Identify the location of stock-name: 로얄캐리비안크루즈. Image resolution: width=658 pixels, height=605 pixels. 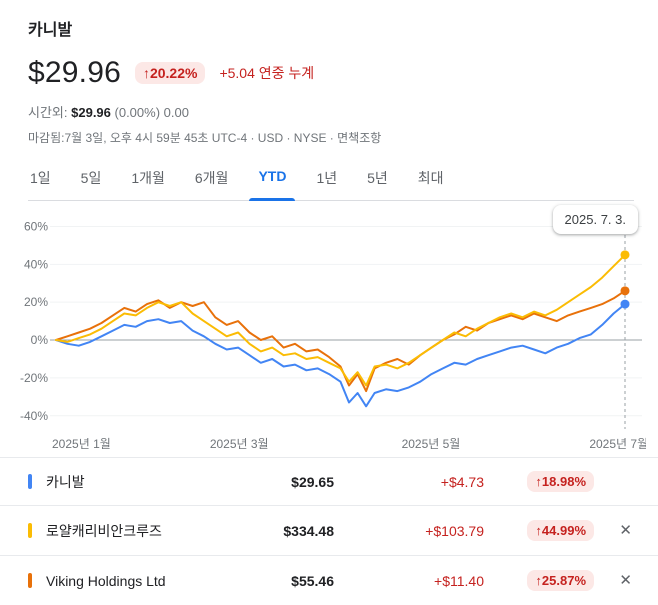
(104, 530).